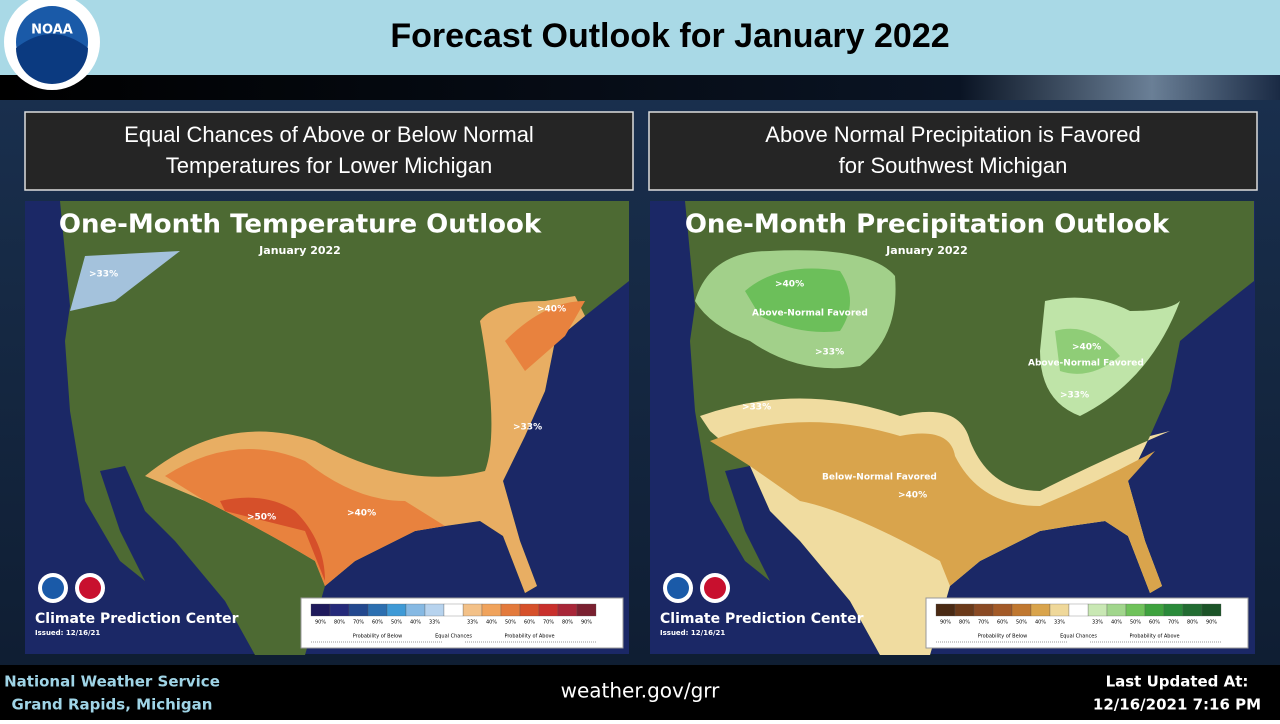 Image resolution: width=1280 pixels, height=724 pixels. What do you see at coordinates (329, 165) in the screenshot?
I see `caption-line: Temperatures for Lower Michigan` at bounding box center [329, 165].